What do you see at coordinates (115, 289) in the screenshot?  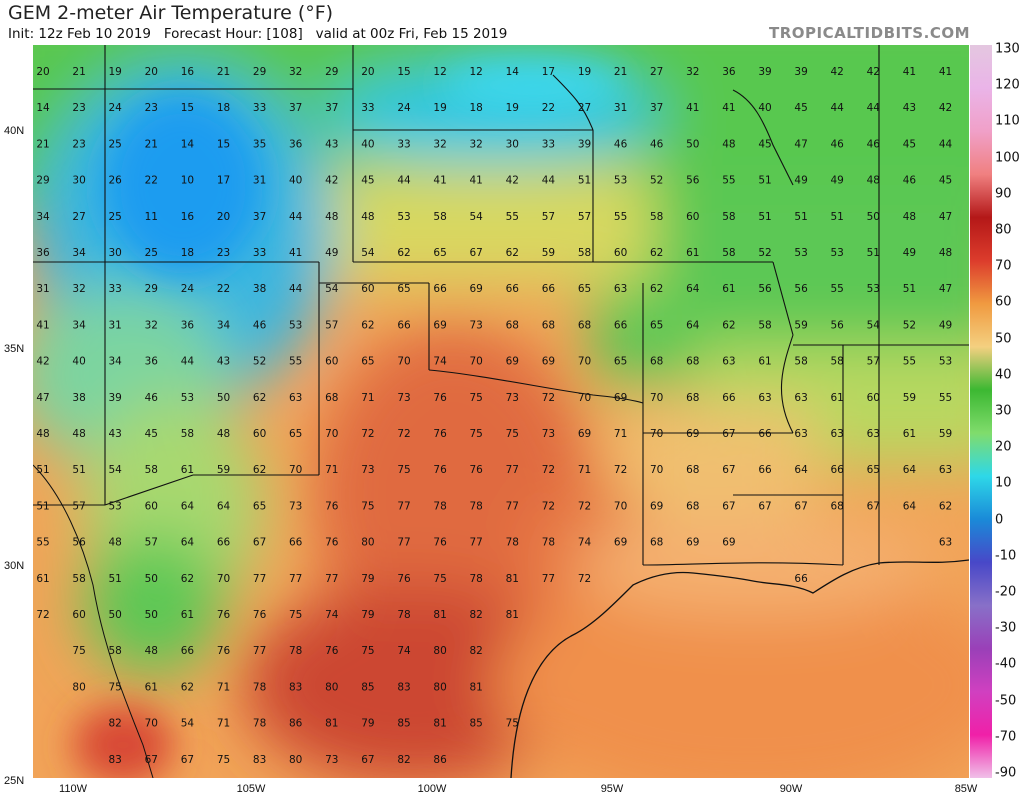 I see `temperature-value: 33` at bounding box center [115, 289].